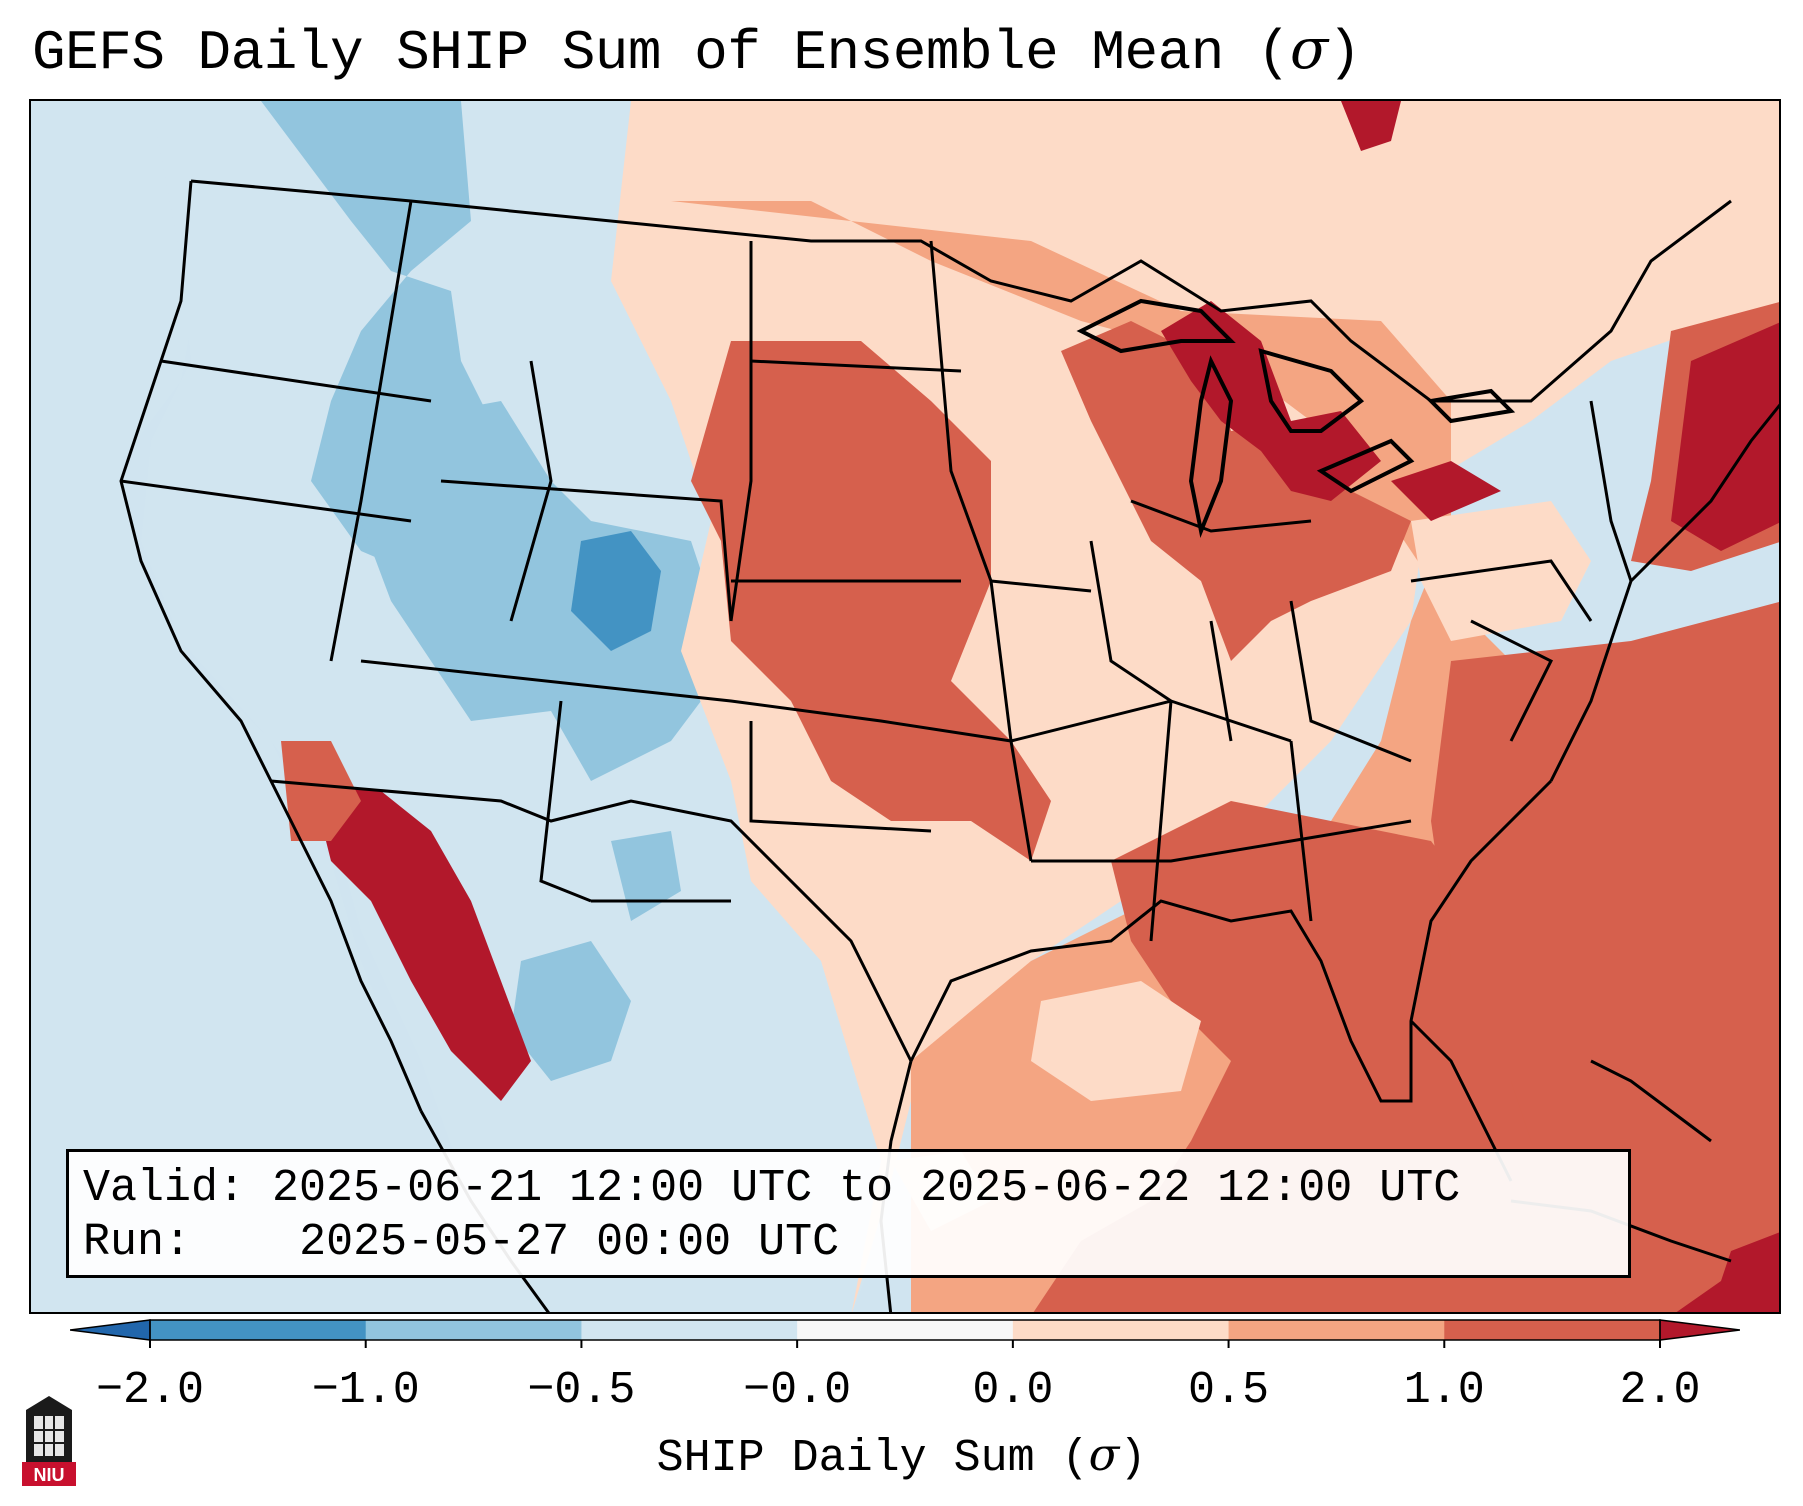 The height and width of the screenshot is (1506, 1803). I want to click on atlantic-red, so click(1605, 957).